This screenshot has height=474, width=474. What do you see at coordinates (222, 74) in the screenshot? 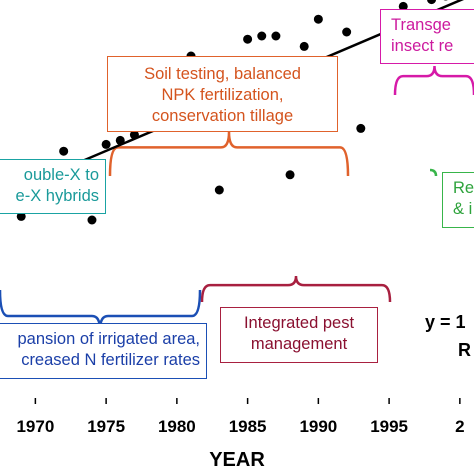
I see `annotation-line: Soil testing, balanced` at bounding box center [222, 74].